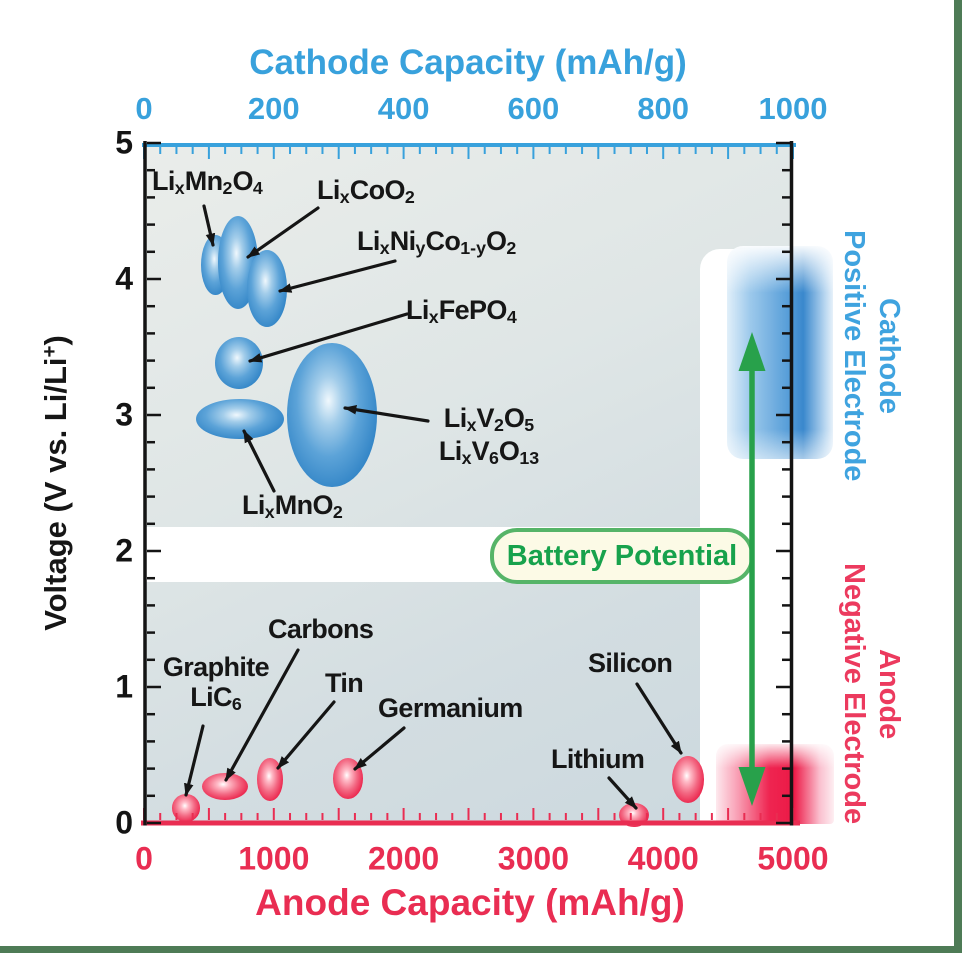 The width and height of the screenshot is (962, 953). I want to click on bottom-tick-label-3000: 3000, so click(533, 858).